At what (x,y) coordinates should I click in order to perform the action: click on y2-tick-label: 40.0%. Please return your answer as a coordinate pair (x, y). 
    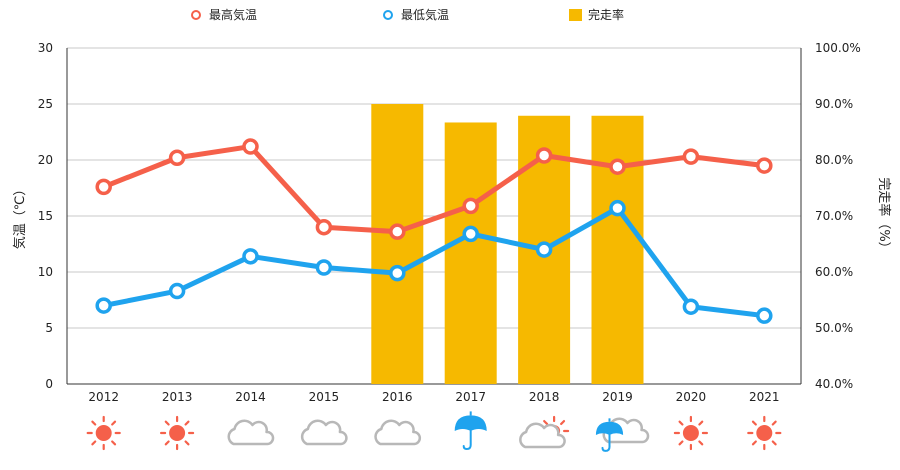
    Looking at the image, I should click on (834, 384).